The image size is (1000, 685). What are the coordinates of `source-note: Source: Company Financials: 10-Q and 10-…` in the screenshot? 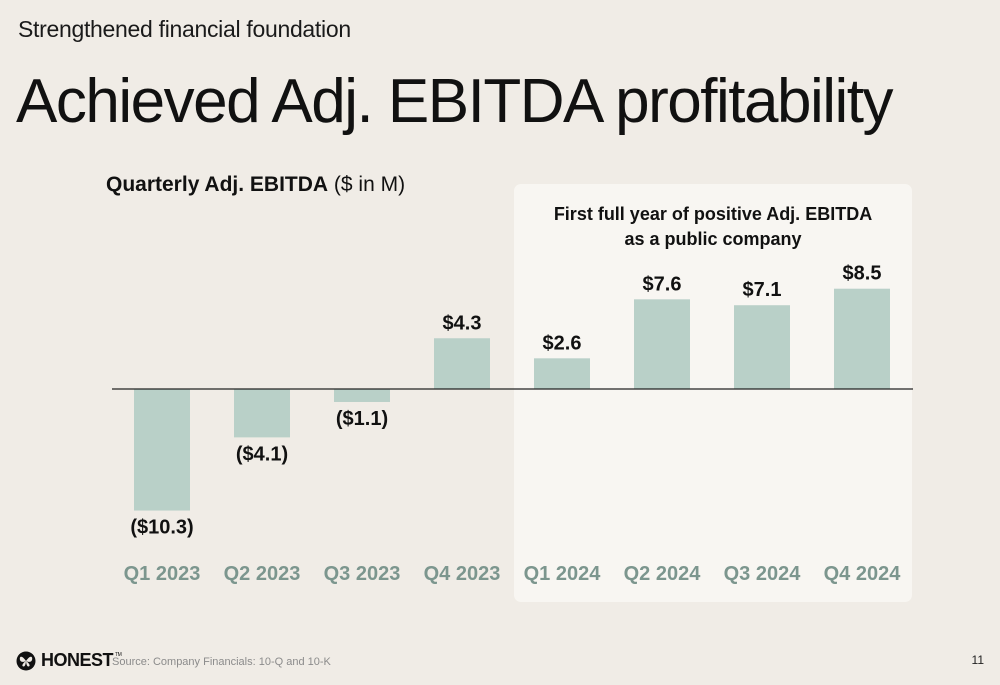 It's located at (221, 662).